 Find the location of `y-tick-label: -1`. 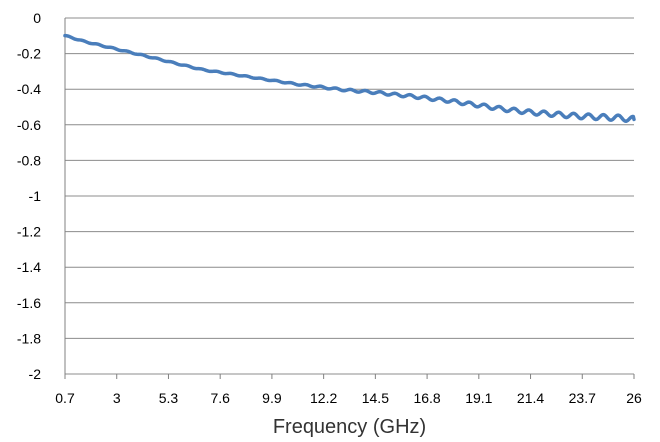

y-tick-label: -1 is located at coordinates (35, 196).